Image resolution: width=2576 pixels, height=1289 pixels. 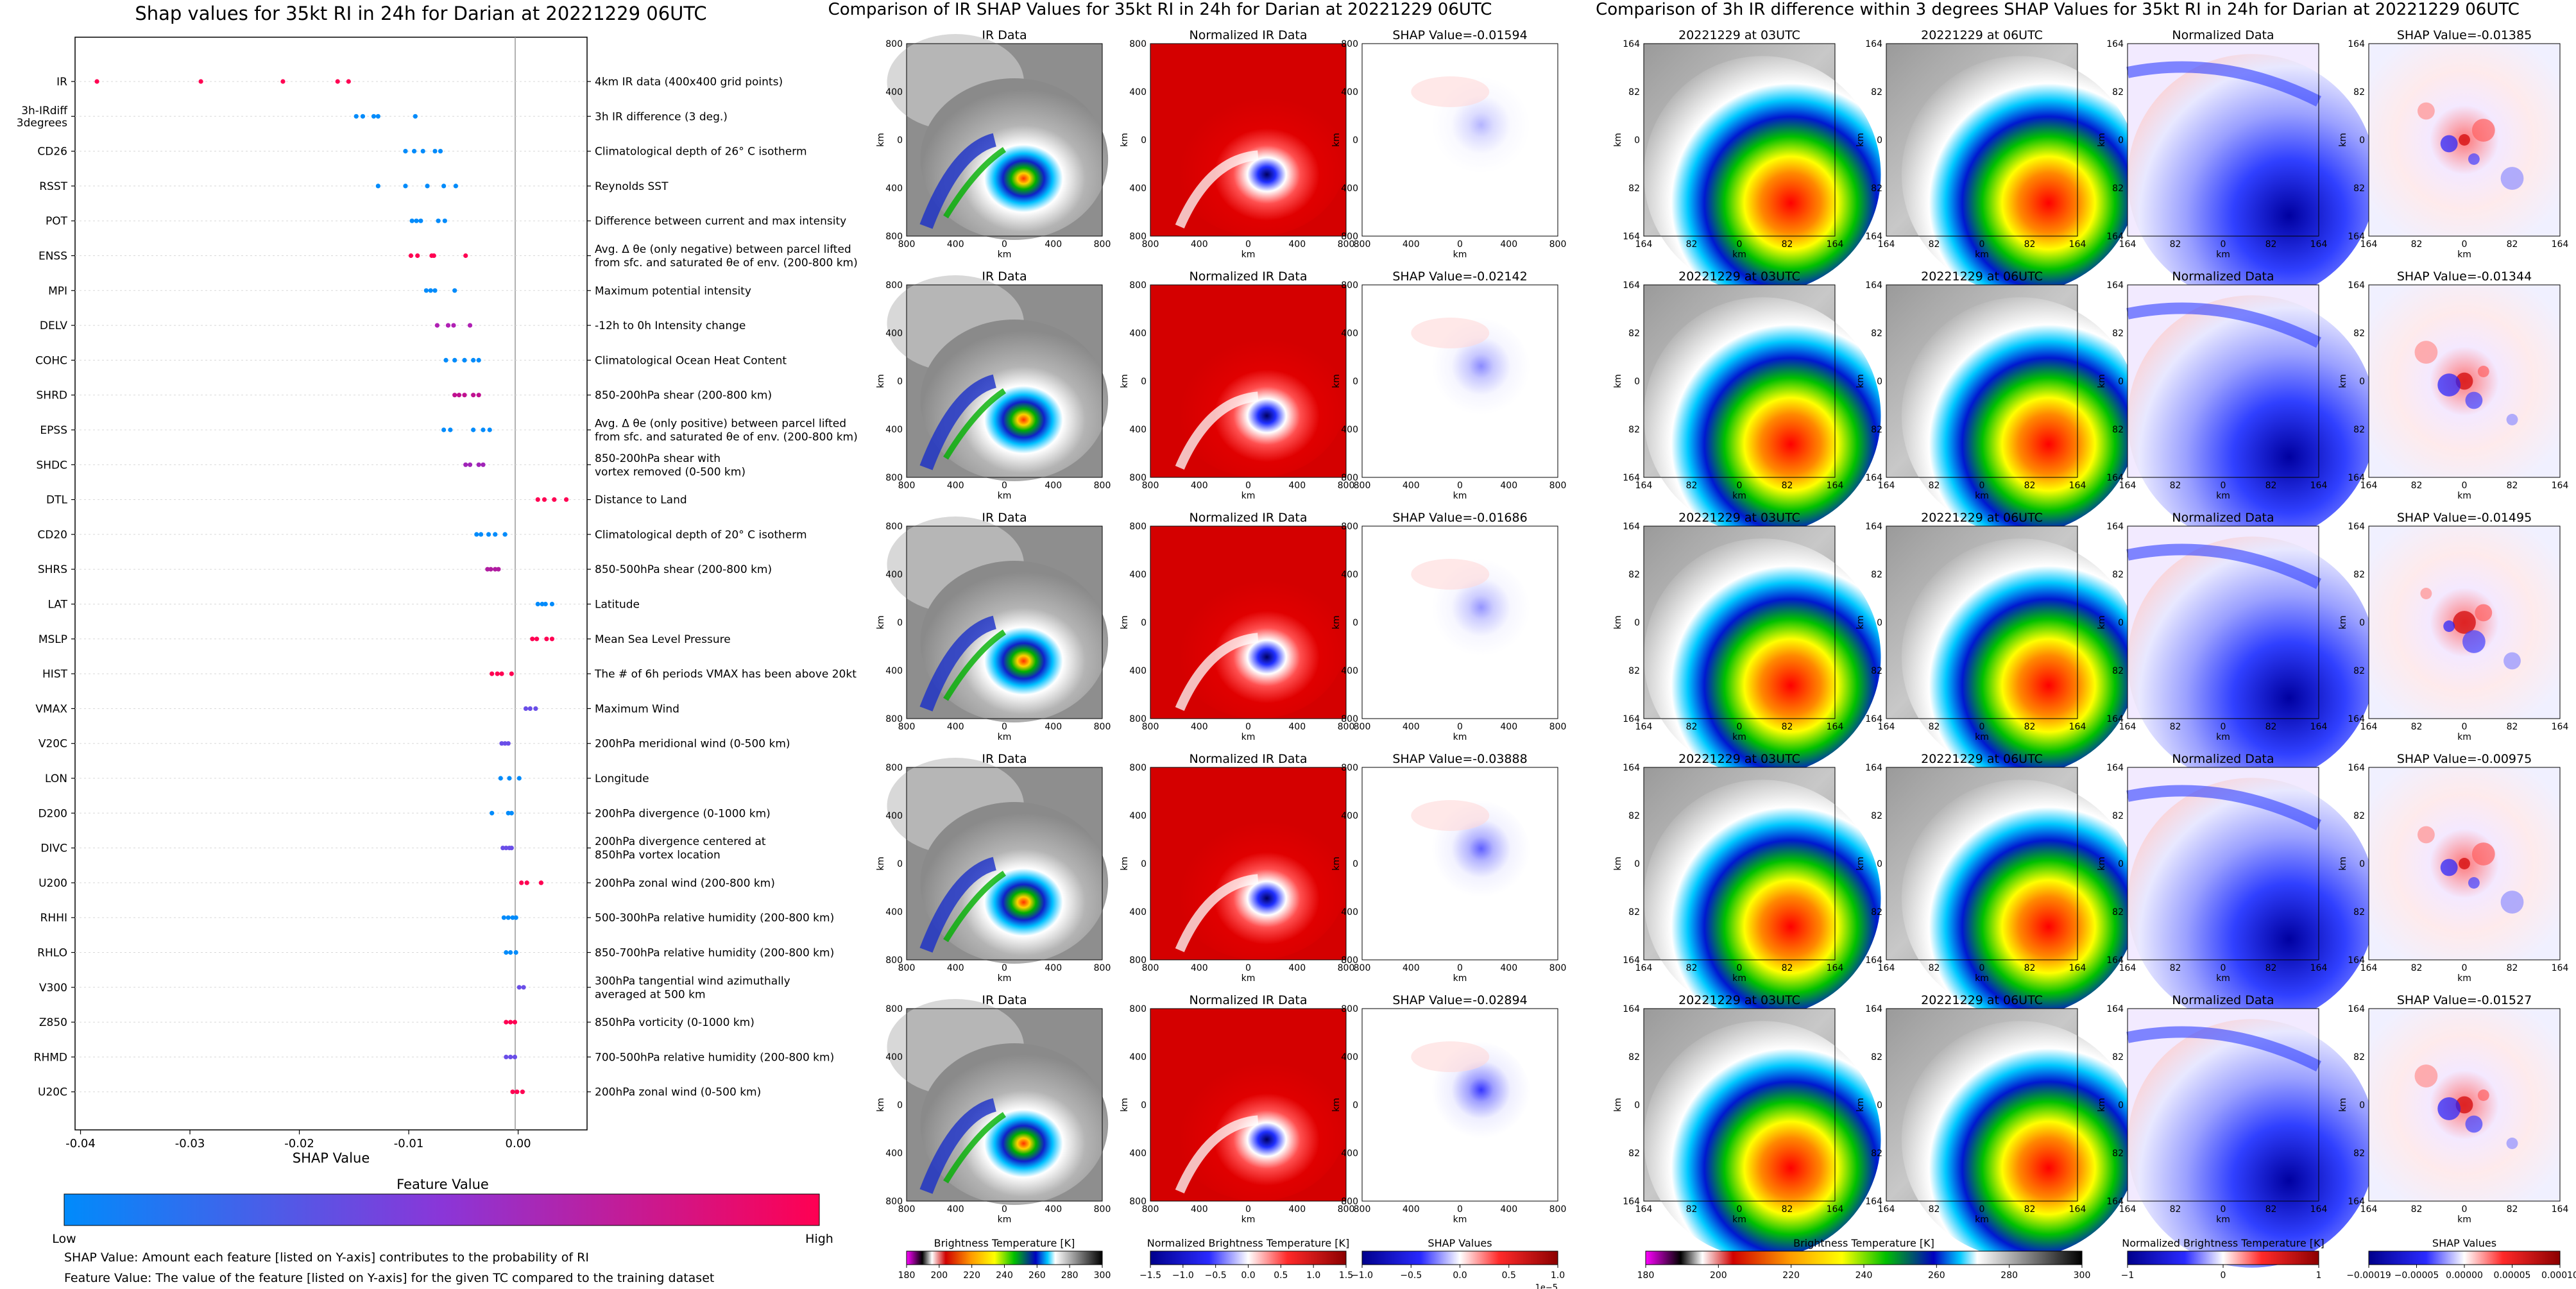 I want to click on feature-label: CD20, so click(x=52, y=535).